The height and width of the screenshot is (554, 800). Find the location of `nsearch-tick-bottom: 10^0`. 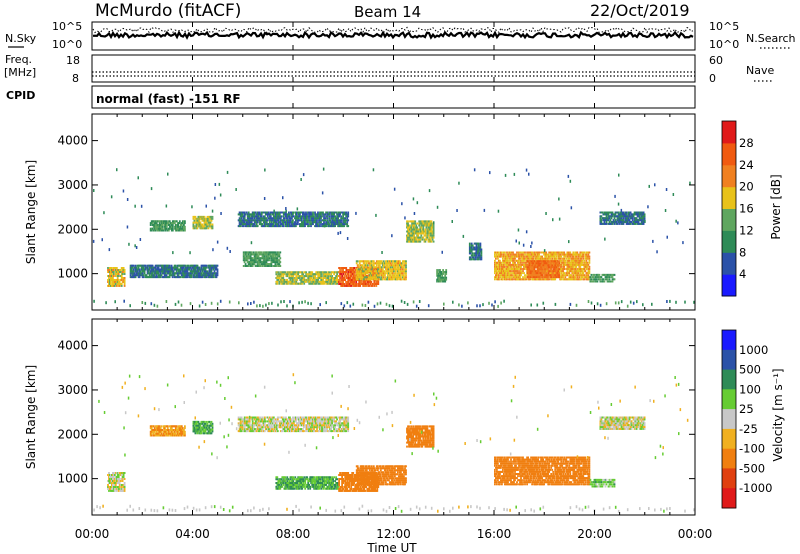

nsearch-tick-bottom: 10^0 is located at coordinates (724, 44).